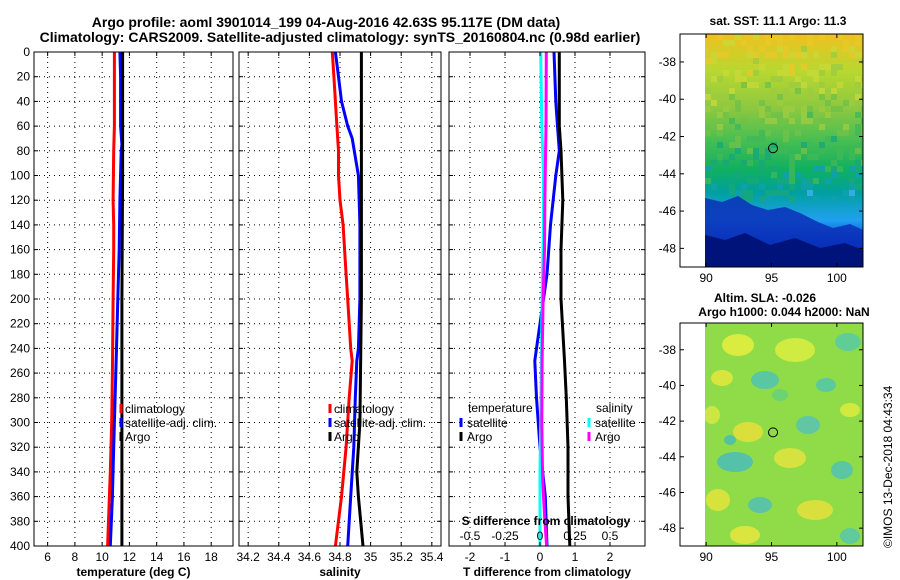 Image resolution: width=900 pixels, height=580 pixels. What do you see at coordinates (544, 299) in the screenshot?
I see `salinity-argo-line` at bounding box center [544, 299].